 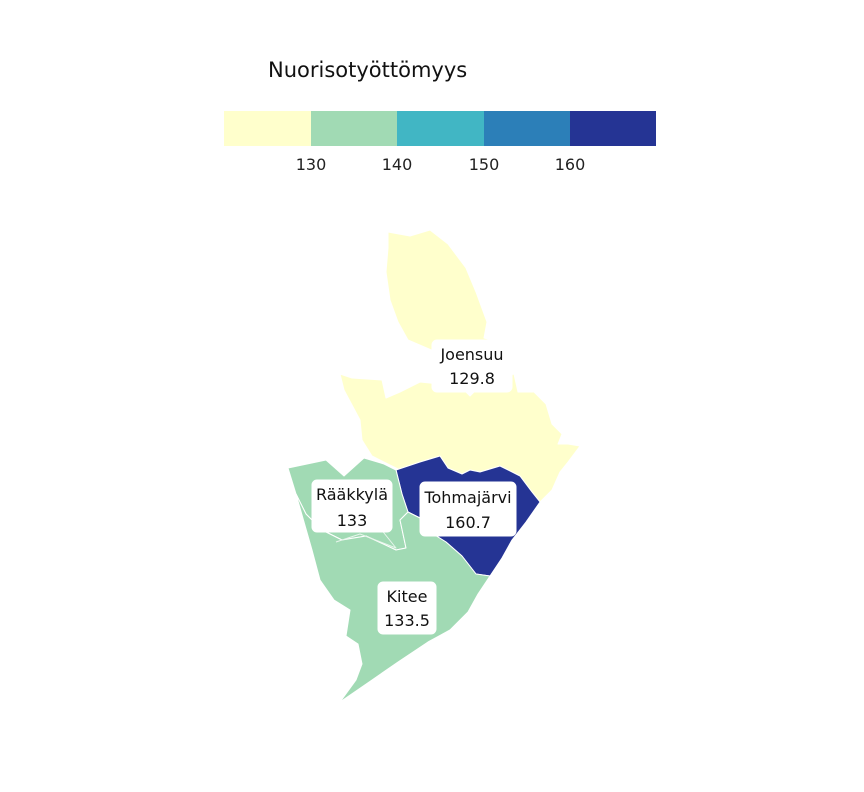 What do you see at coordinates (471, 354) in the screenshot?
I see `label-name-joensuu: Joensuu` at bounding box center [471, 354].